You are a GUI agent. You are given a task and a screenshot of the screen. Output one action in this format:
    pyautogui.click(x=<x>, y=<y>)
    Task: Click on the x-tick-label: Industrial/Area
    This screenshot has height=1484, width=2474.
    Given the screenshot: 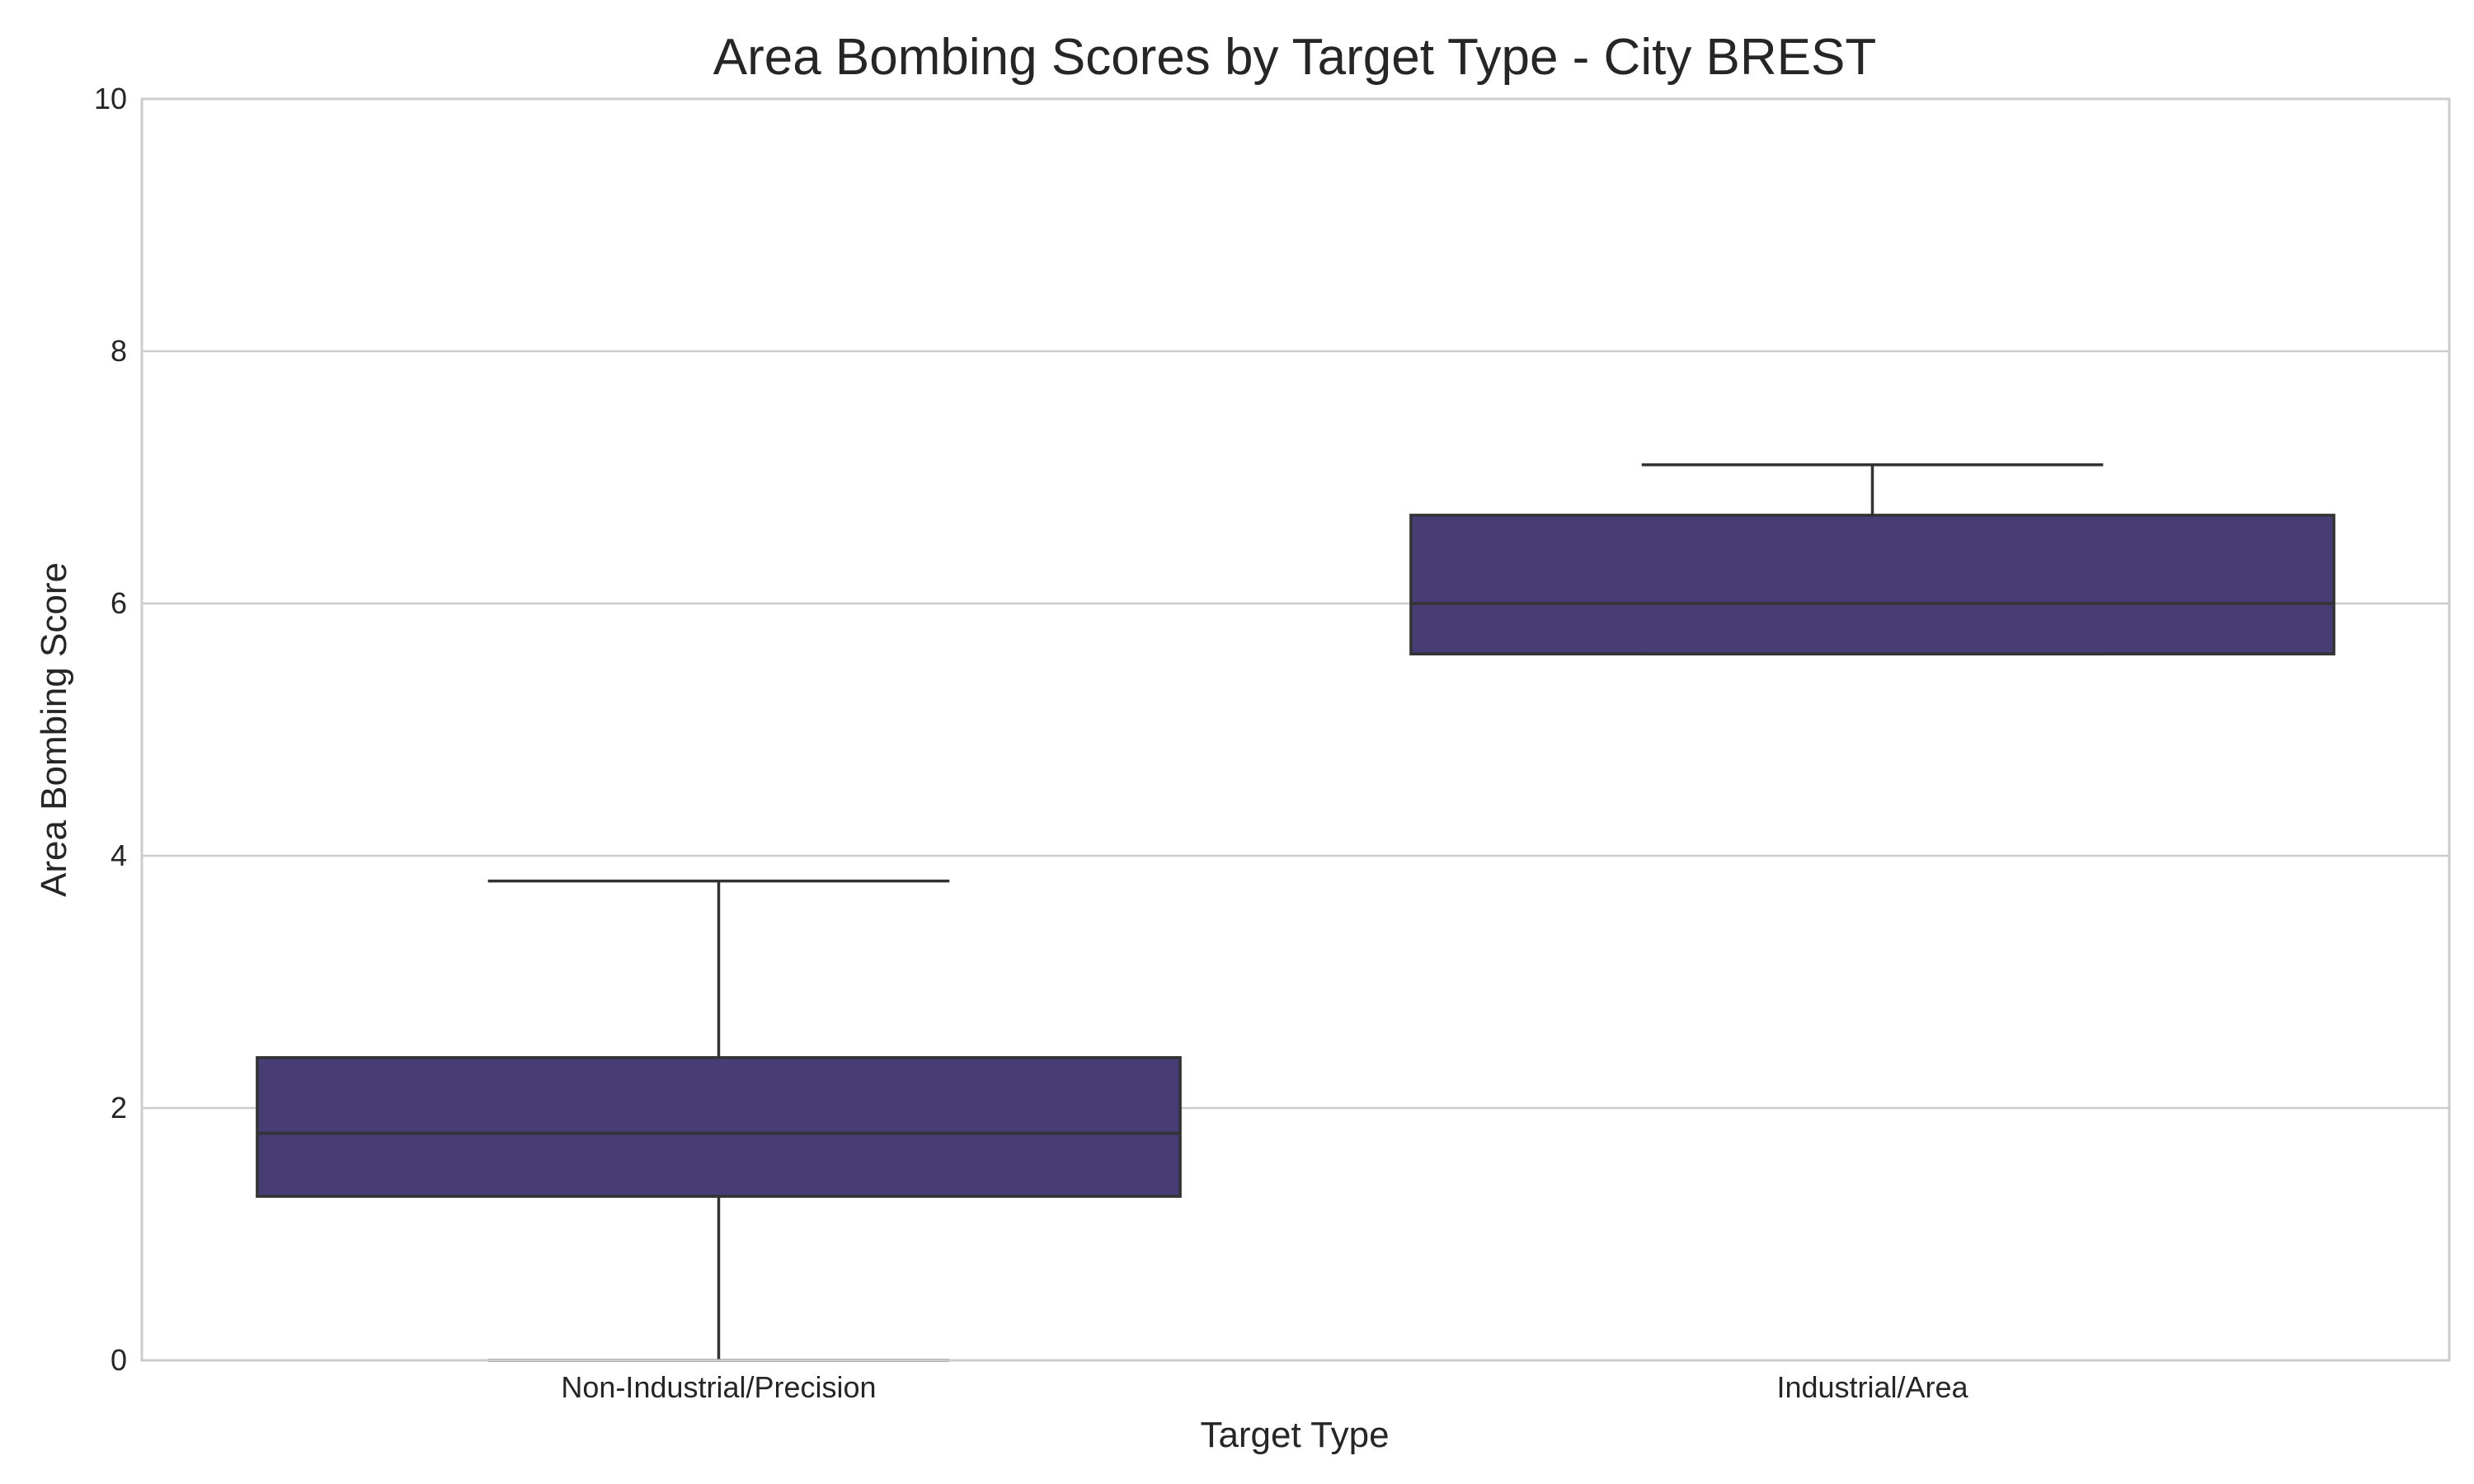 What is the action you would take?
    pyautogui.click(x=1872, y=1387)
    